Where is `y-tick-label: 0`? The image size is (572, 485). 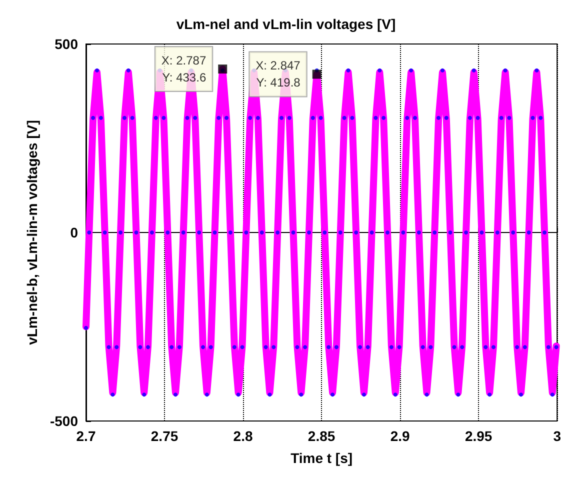
y-tick-label: 0 is located at coordinates (74, 232).